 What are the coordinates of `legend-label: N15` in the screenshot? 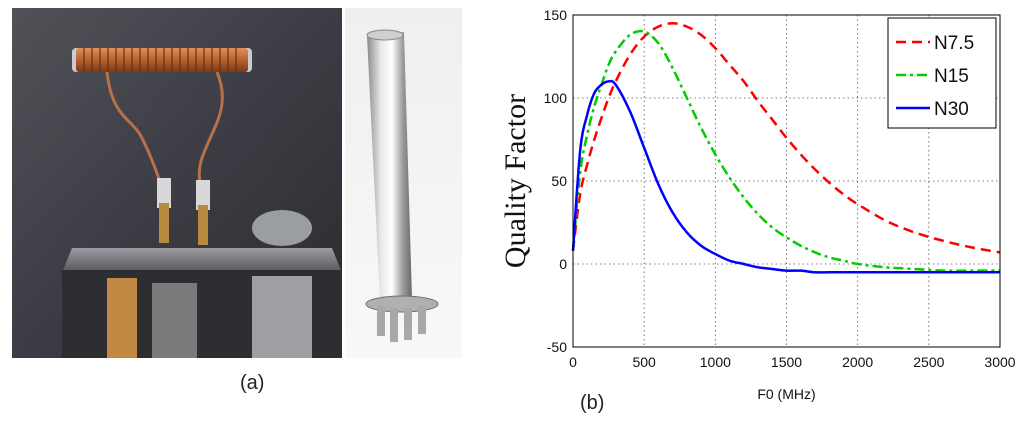 It's located at (951, 76).